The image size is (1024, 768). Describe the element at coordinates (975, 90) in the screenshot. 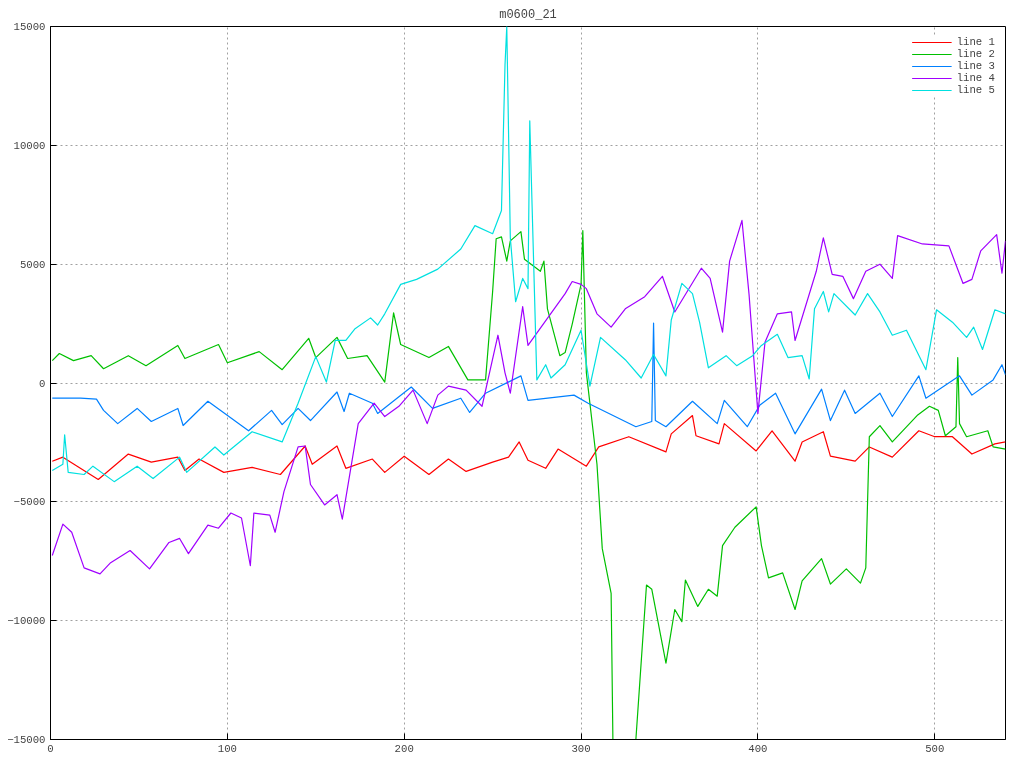

I see `legend-label: line 5` at that location.